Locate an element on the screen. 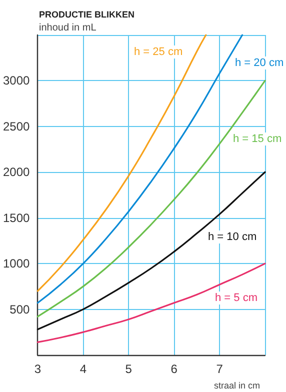 Image resolution: width=286 pixels, height=392 pixels. series-label: h = 10 cm is located at coordinates (232, 237).